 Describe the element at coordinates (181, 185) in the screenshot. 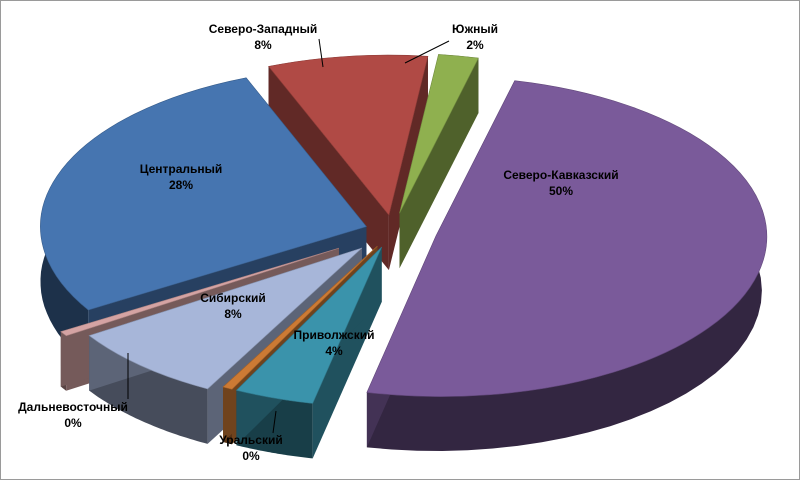

I see `slice-value-label-5: 28%` at that location.